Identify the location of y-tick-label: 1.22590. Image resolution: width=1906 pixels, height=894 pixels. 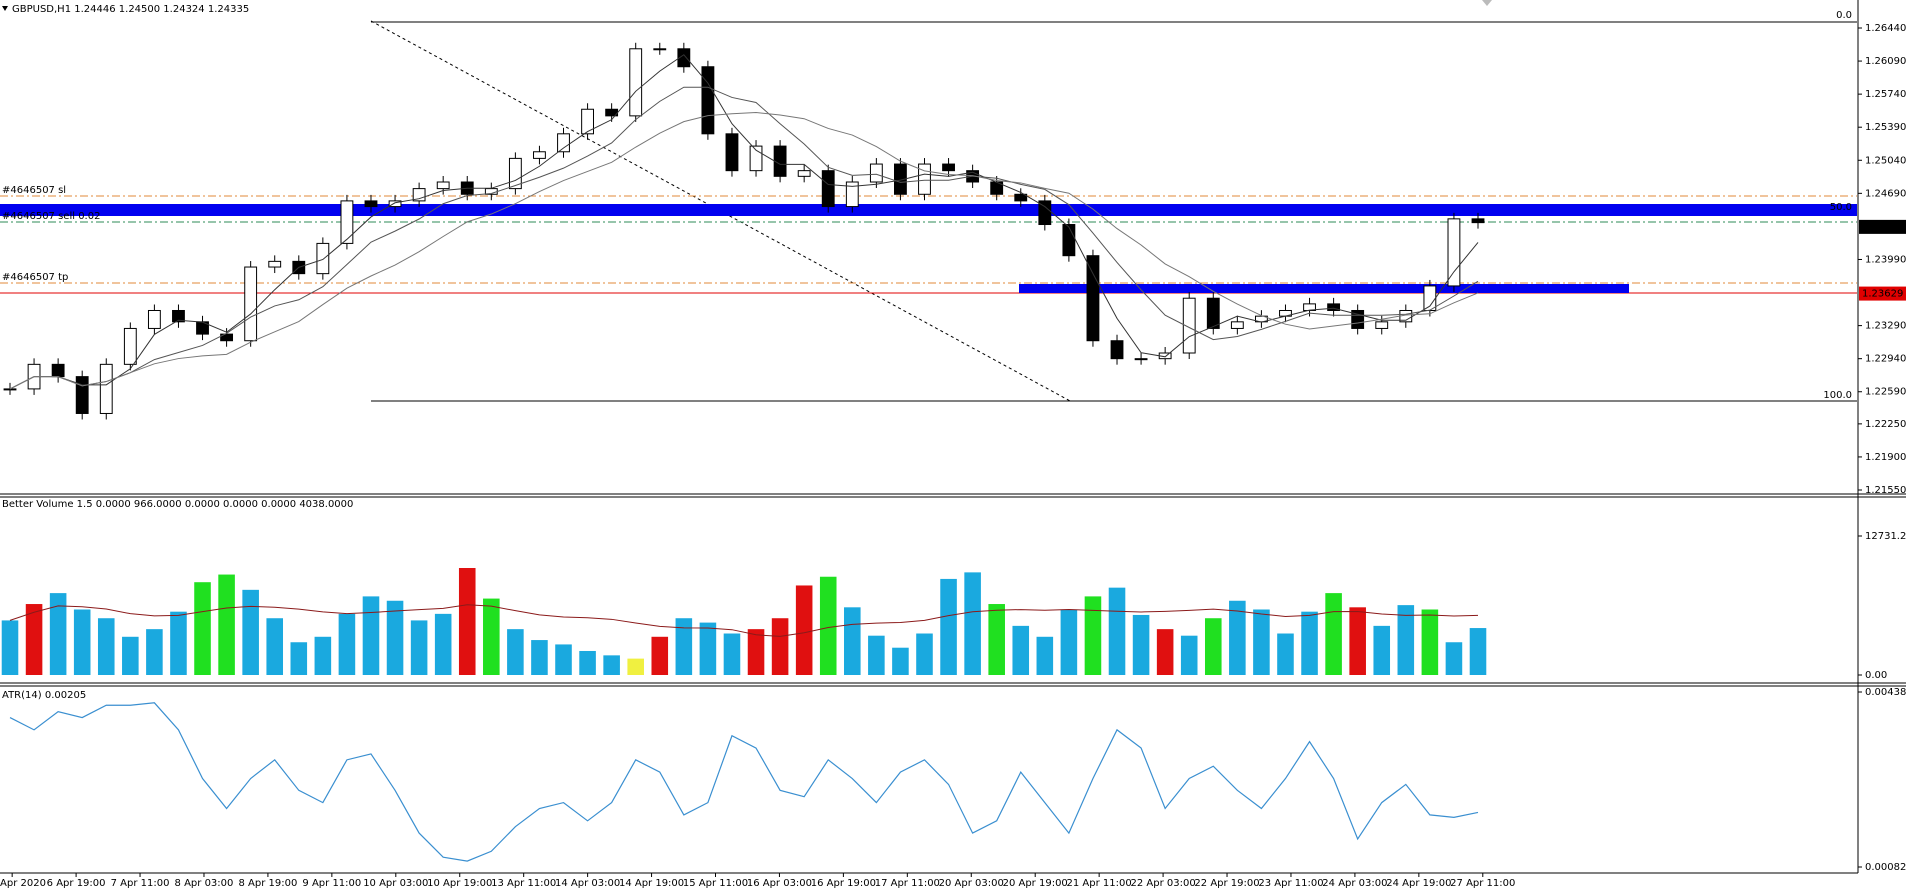
(1885, 392).